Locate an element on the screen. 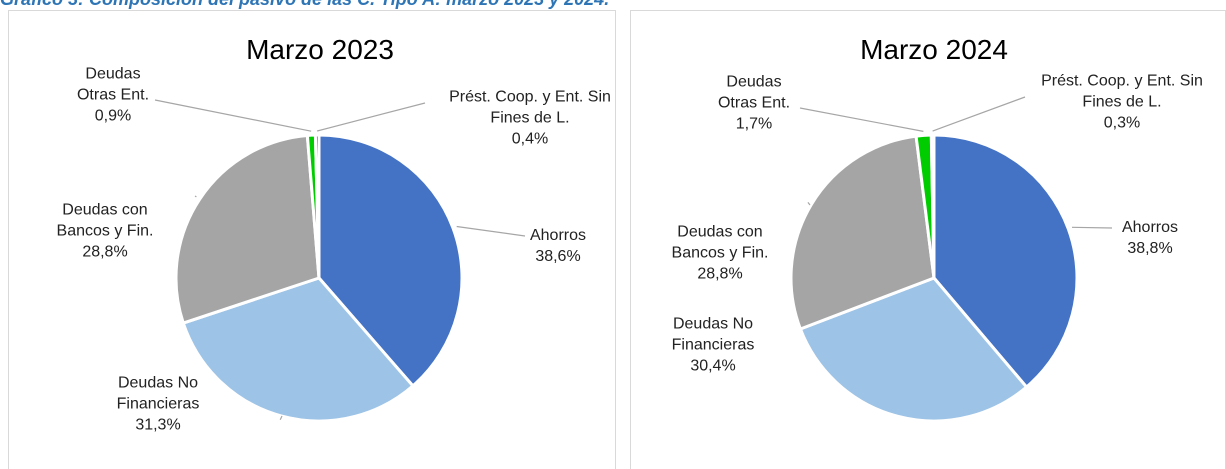  data-label: Deudas No Financieras 30,4% is located at coordinates (713, 345).